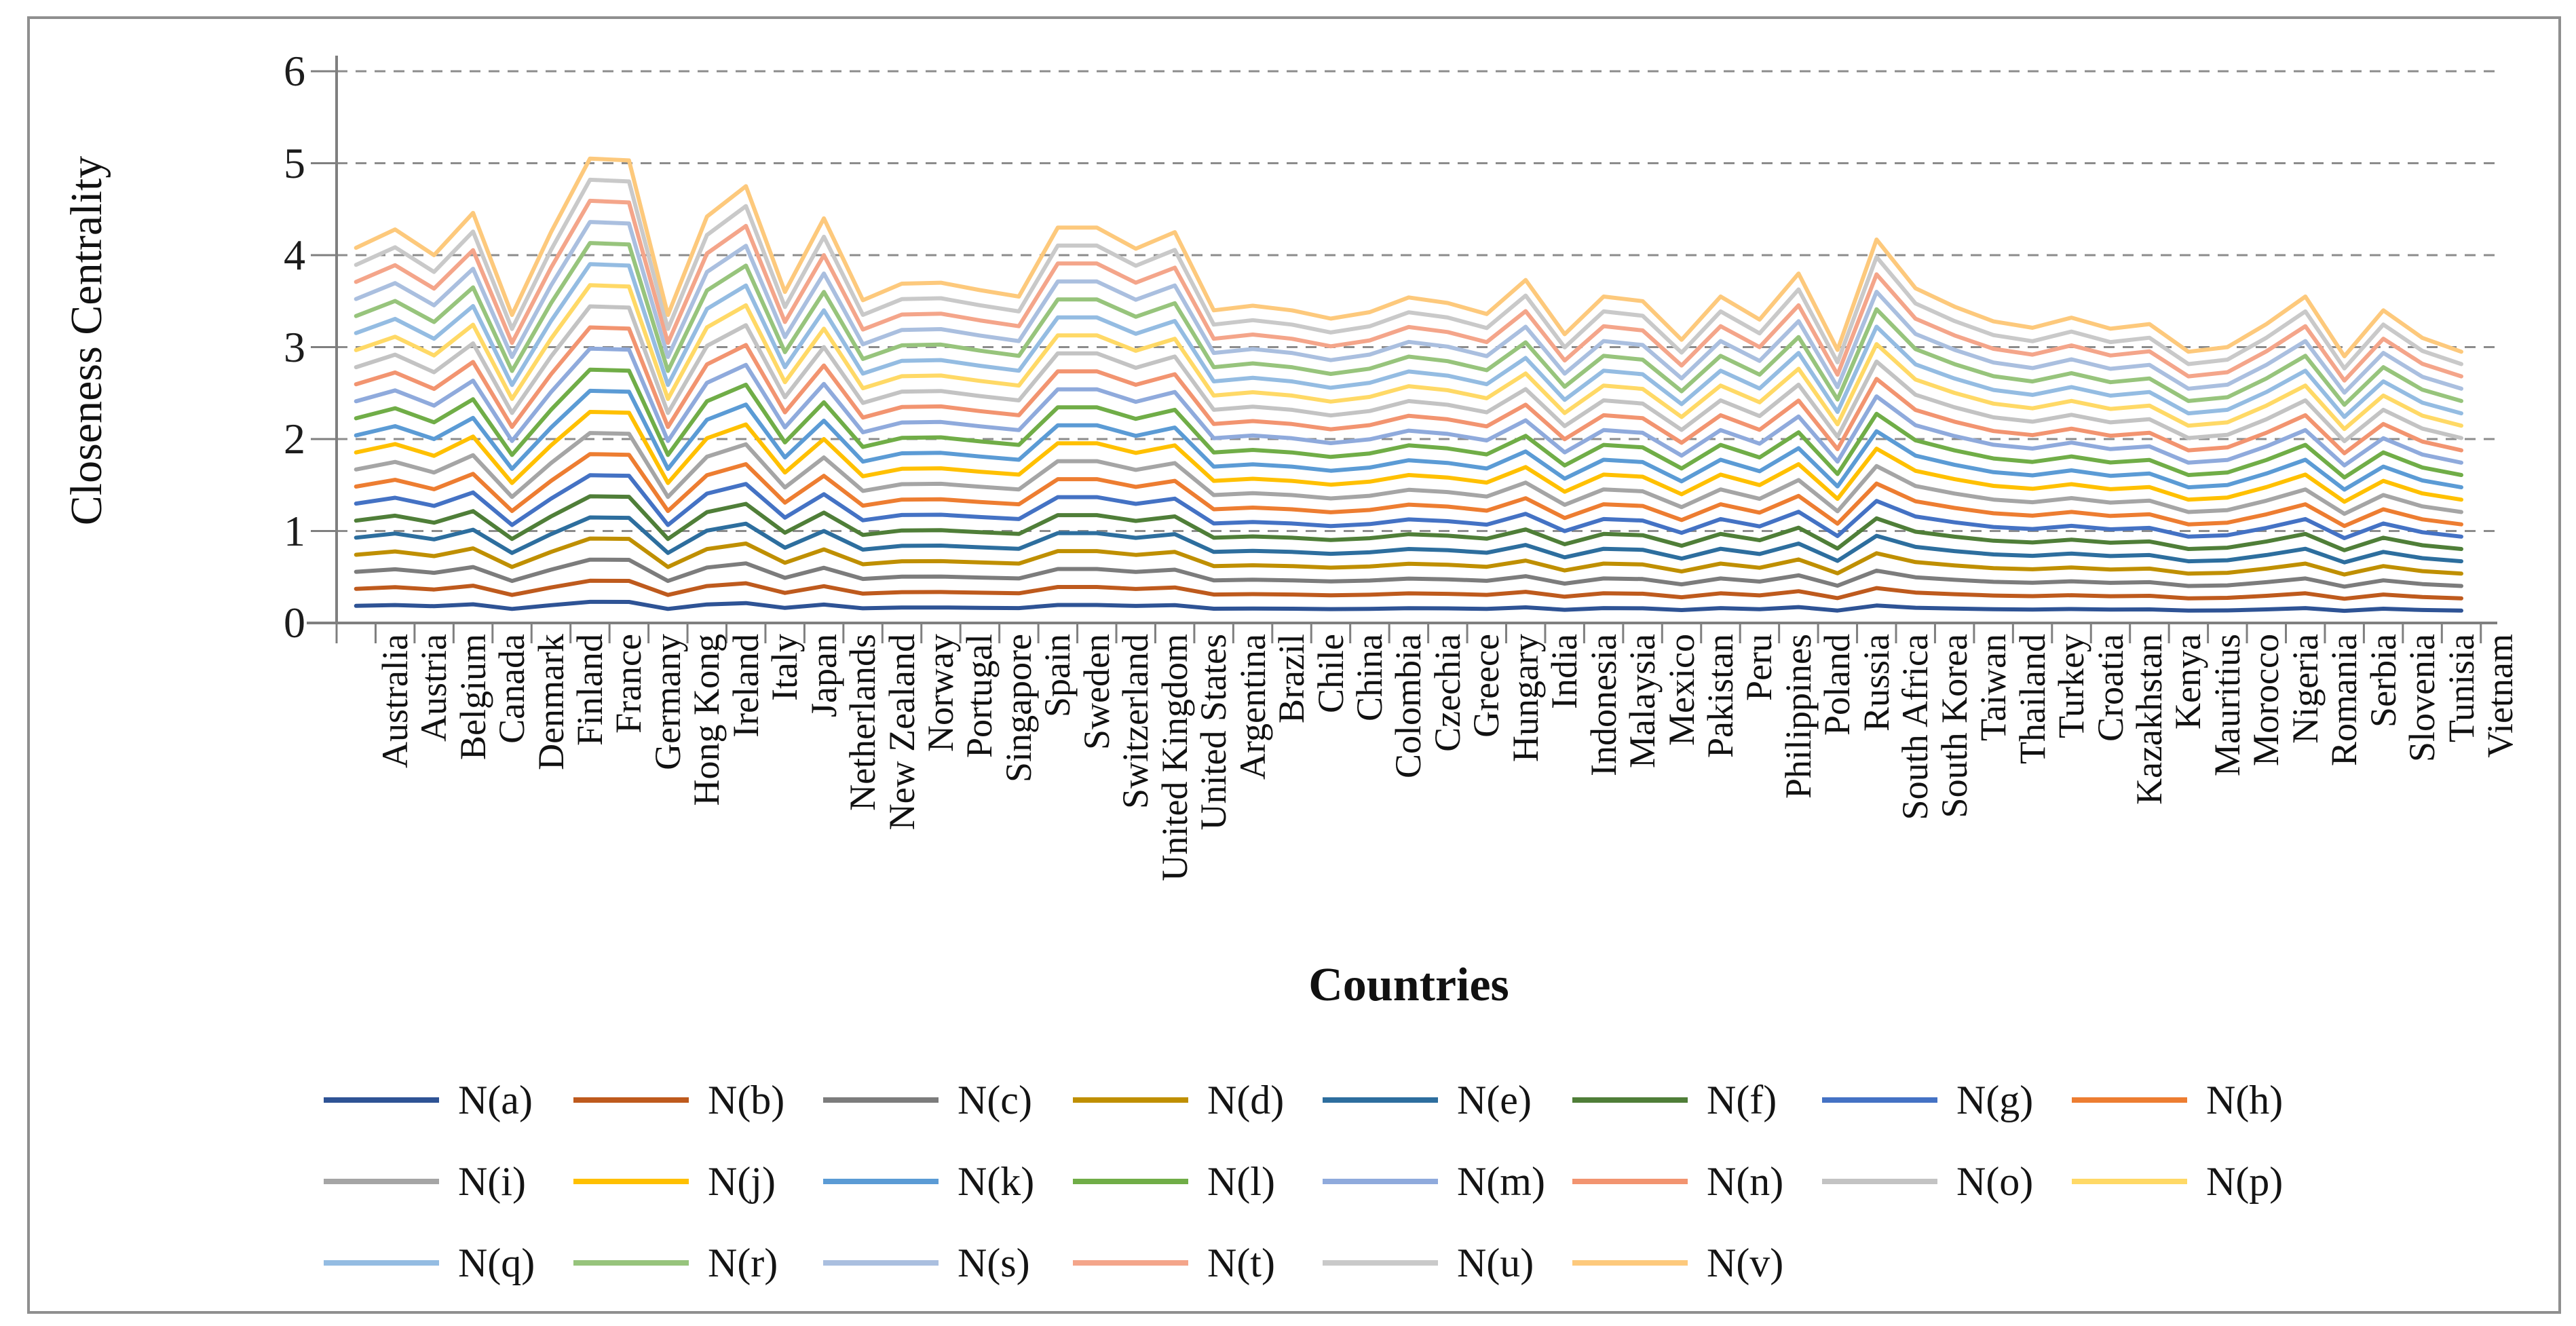 The height and width of the screenshot is (1326, 2576). I want to click on x-category-label: Greece, so click(1487, 686).